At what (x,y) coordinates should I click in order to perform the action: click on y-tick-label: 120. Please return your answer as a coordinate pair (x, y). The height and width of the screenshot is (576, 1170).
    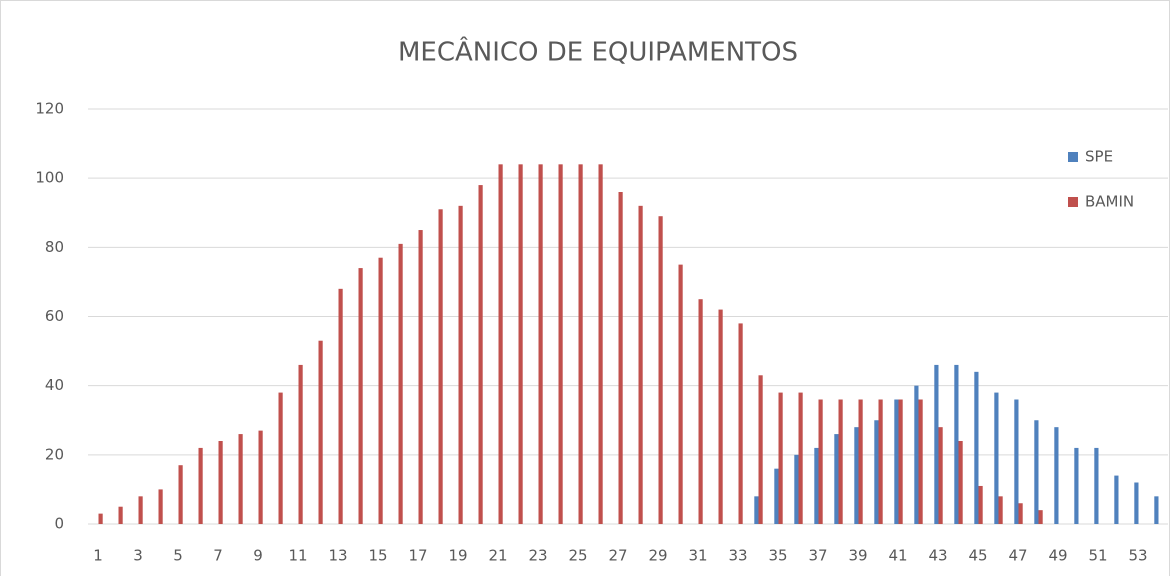
    Looking at the image, I should click on (49, 109).